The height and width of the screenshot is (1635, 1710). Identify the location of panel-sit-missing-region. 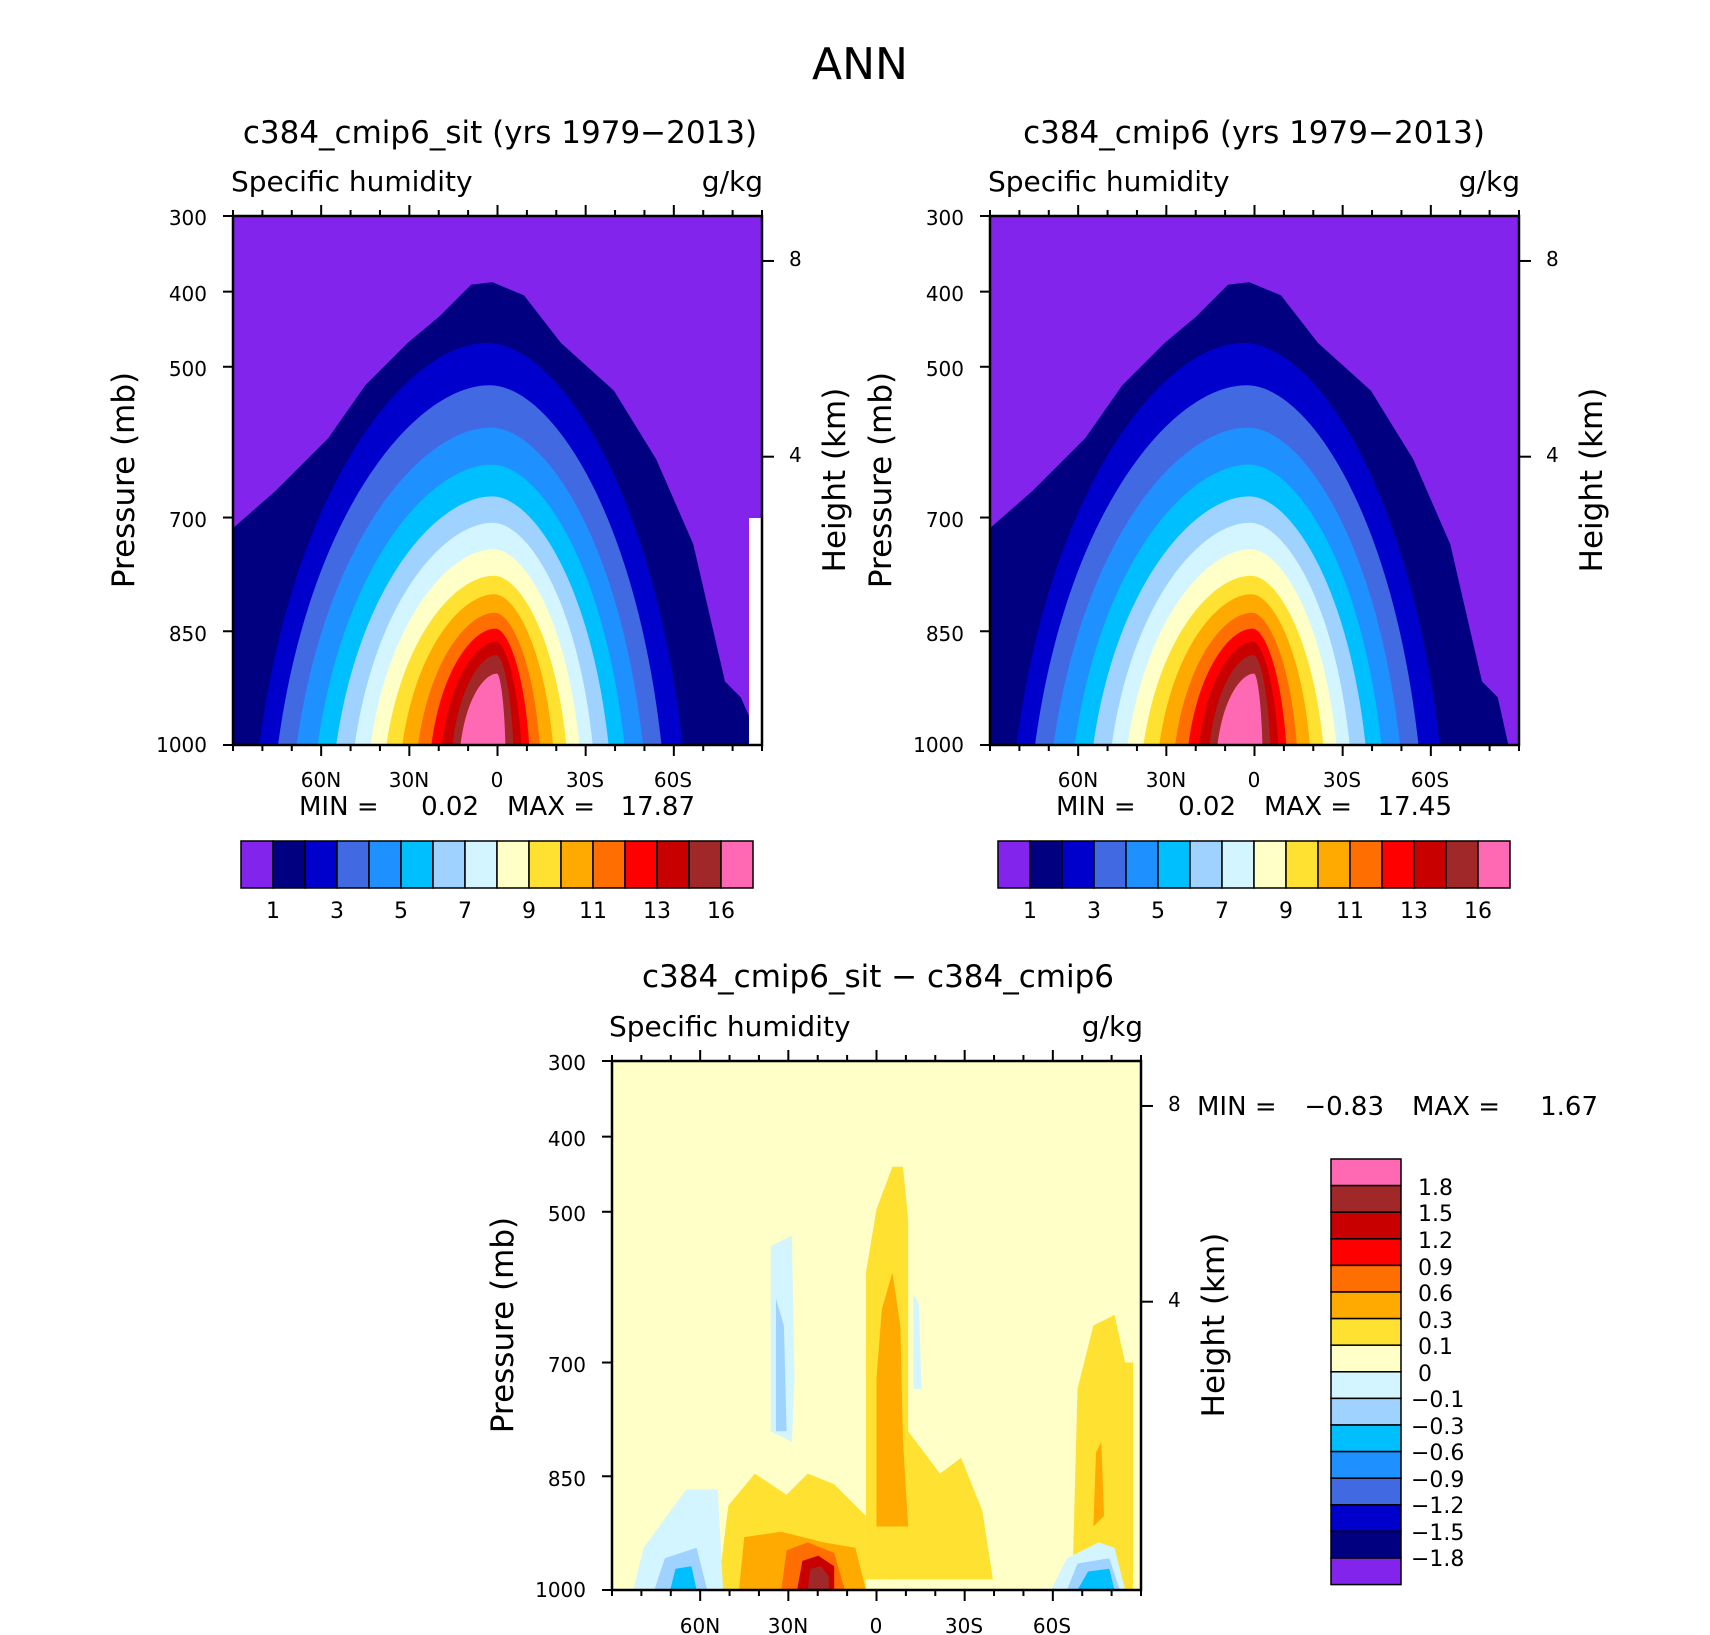
(755, 631).